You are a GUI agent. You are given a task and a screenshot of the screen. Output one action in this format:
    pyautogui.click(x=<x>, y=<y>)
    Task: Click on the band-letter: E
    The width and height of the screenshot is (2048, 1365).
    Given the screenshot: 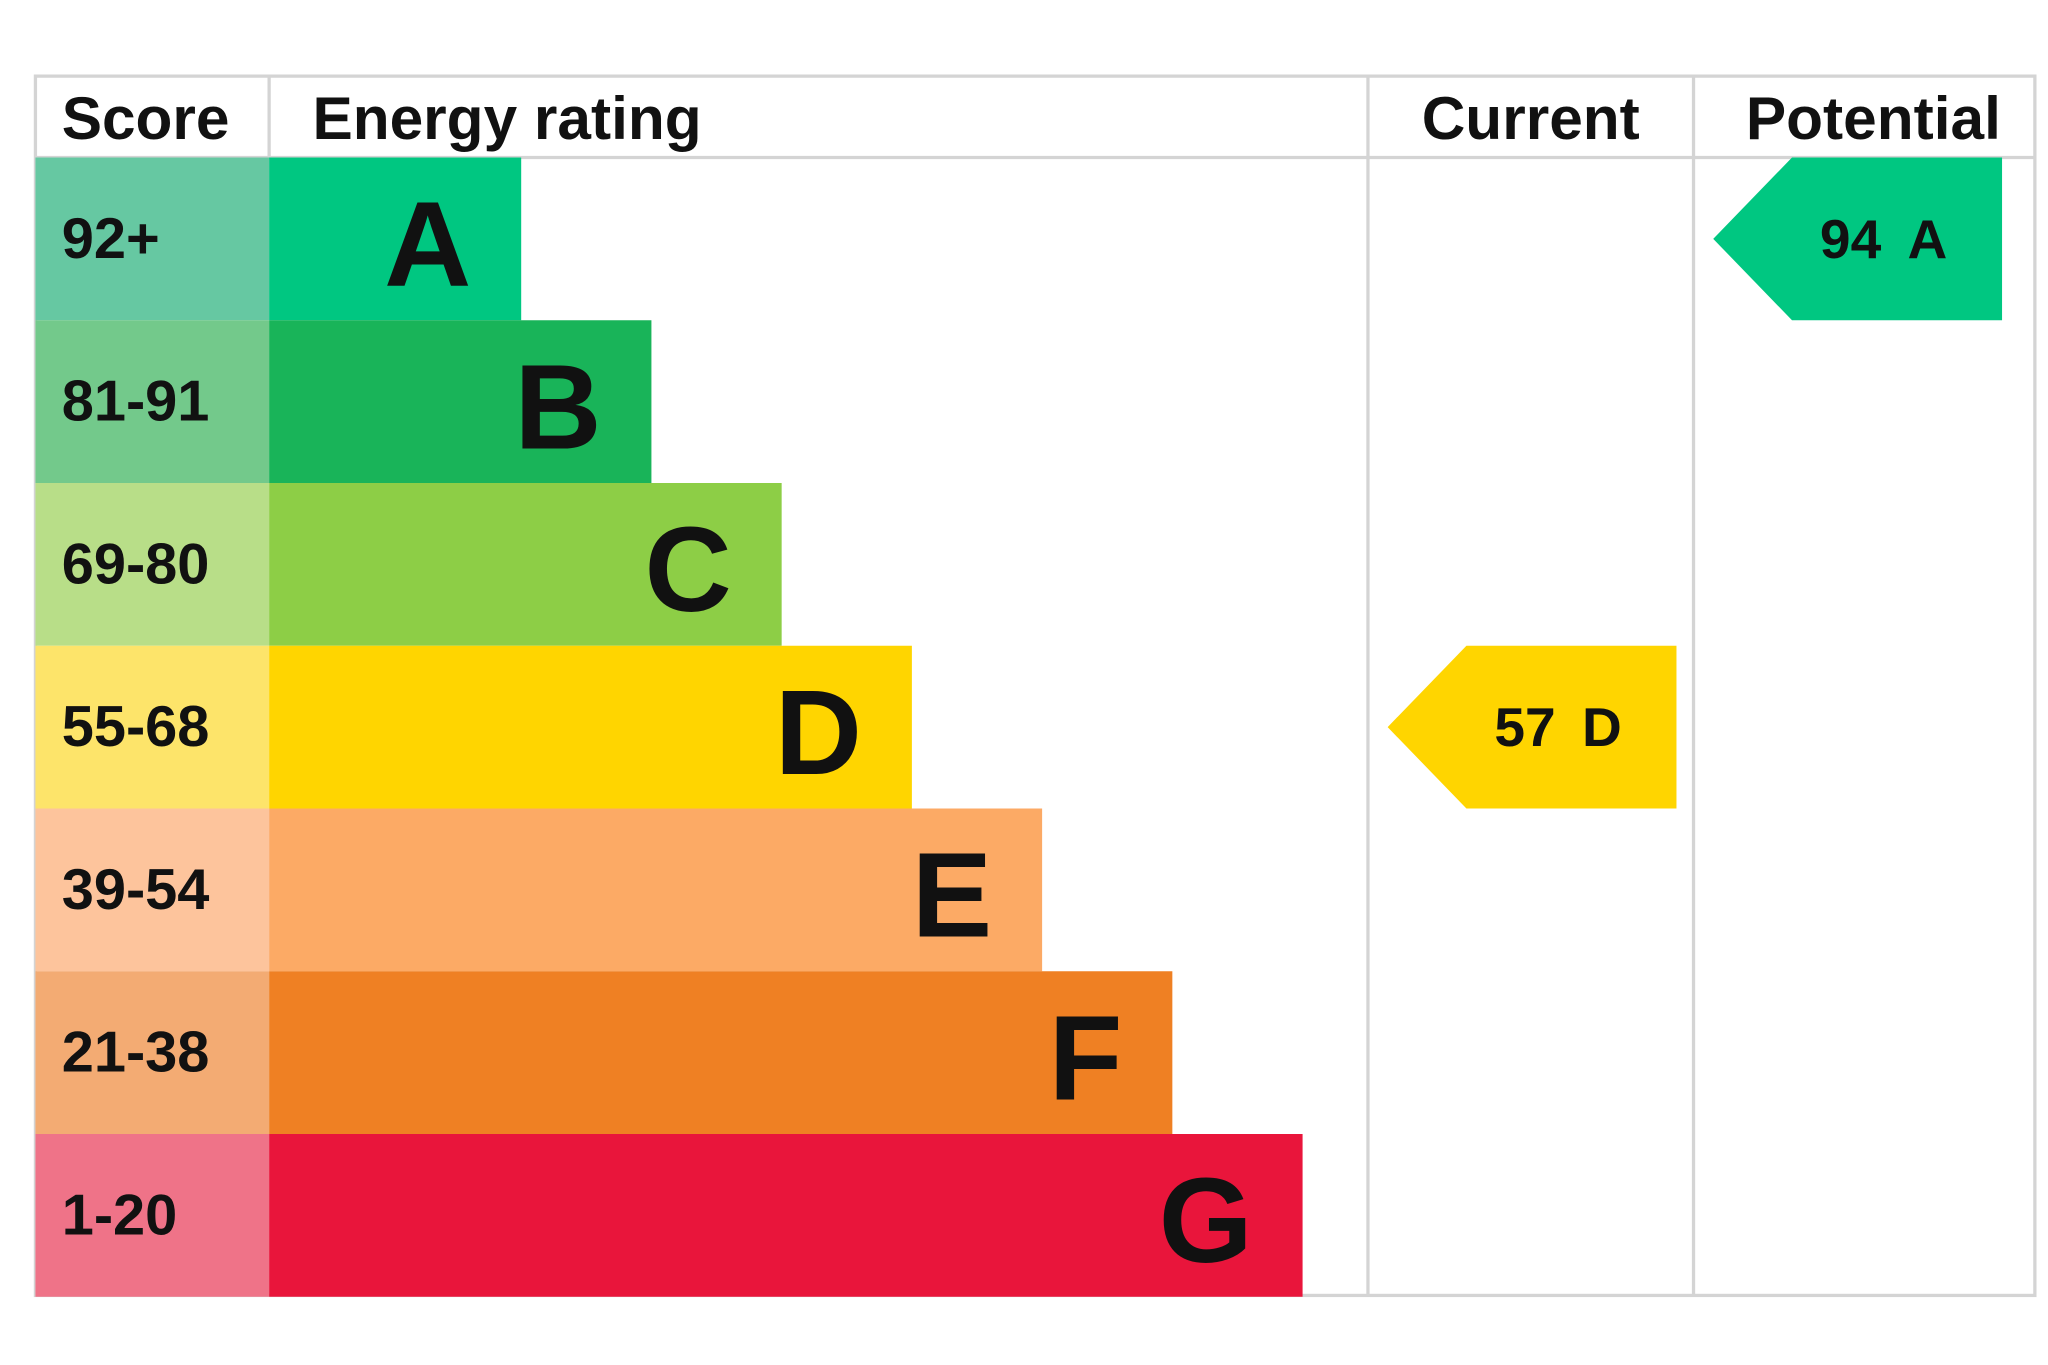 What is the action you would take?
    pyautogui.click(x=952, y=895)
    